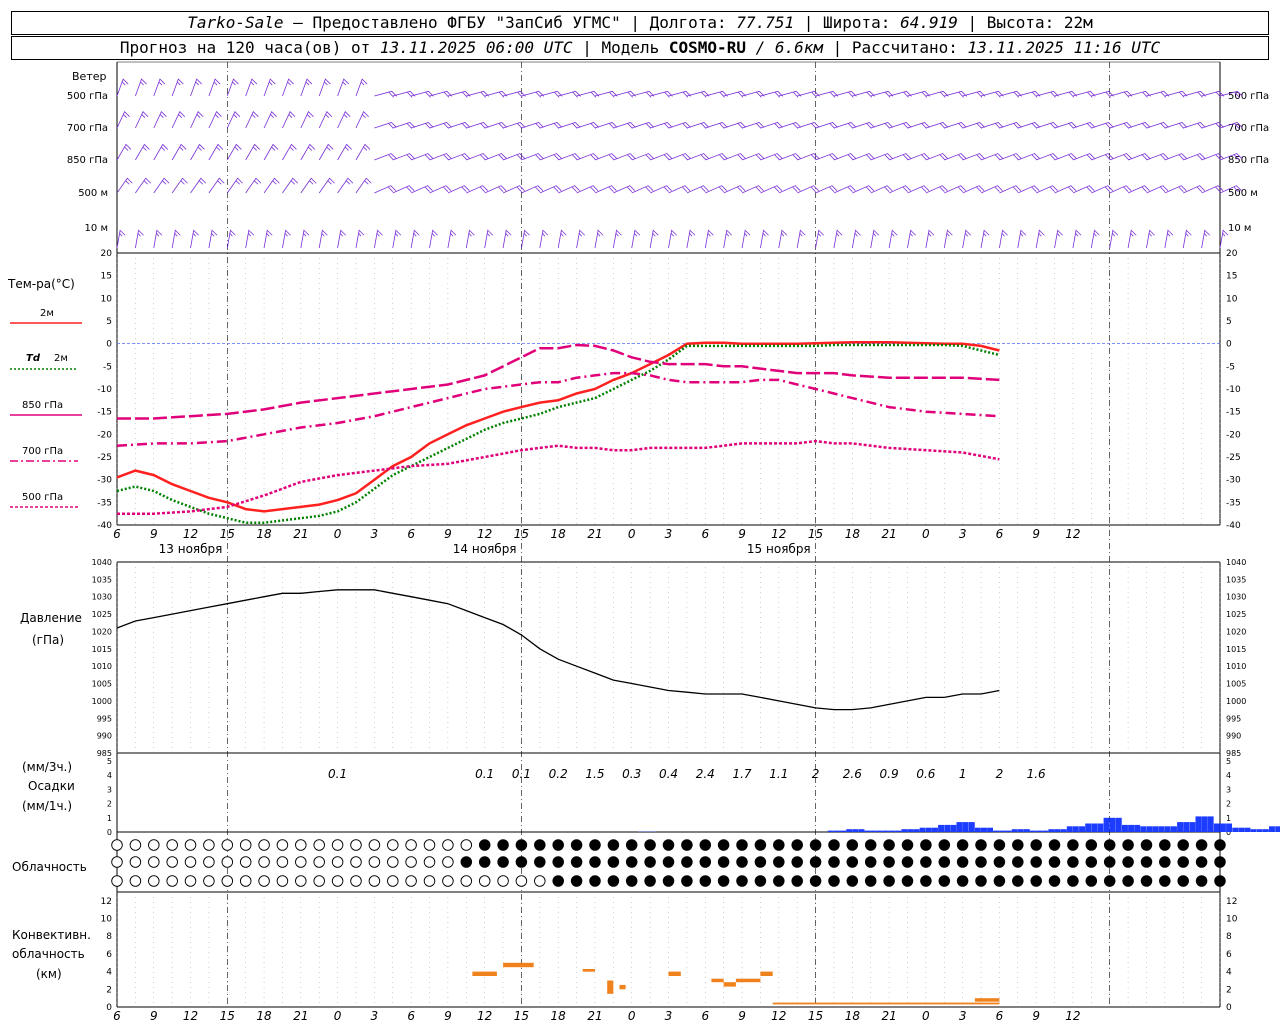 This screenshot has height=1024, width=1280. Describe the element at coordinates (109, 345) in the screenshot. I see `temp-ytick-left: 0` at that location.